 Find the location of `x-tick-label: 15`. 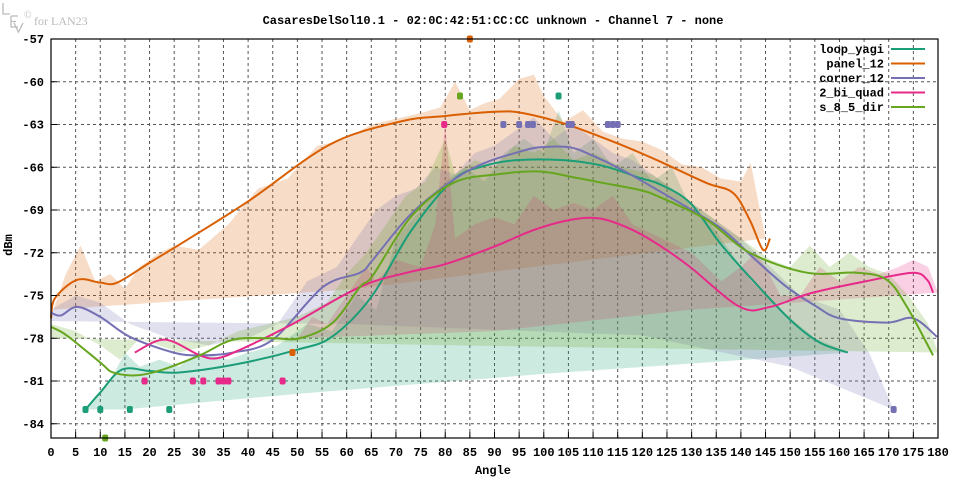

x-tick-label: 15 is located at coordinates (125, 453).